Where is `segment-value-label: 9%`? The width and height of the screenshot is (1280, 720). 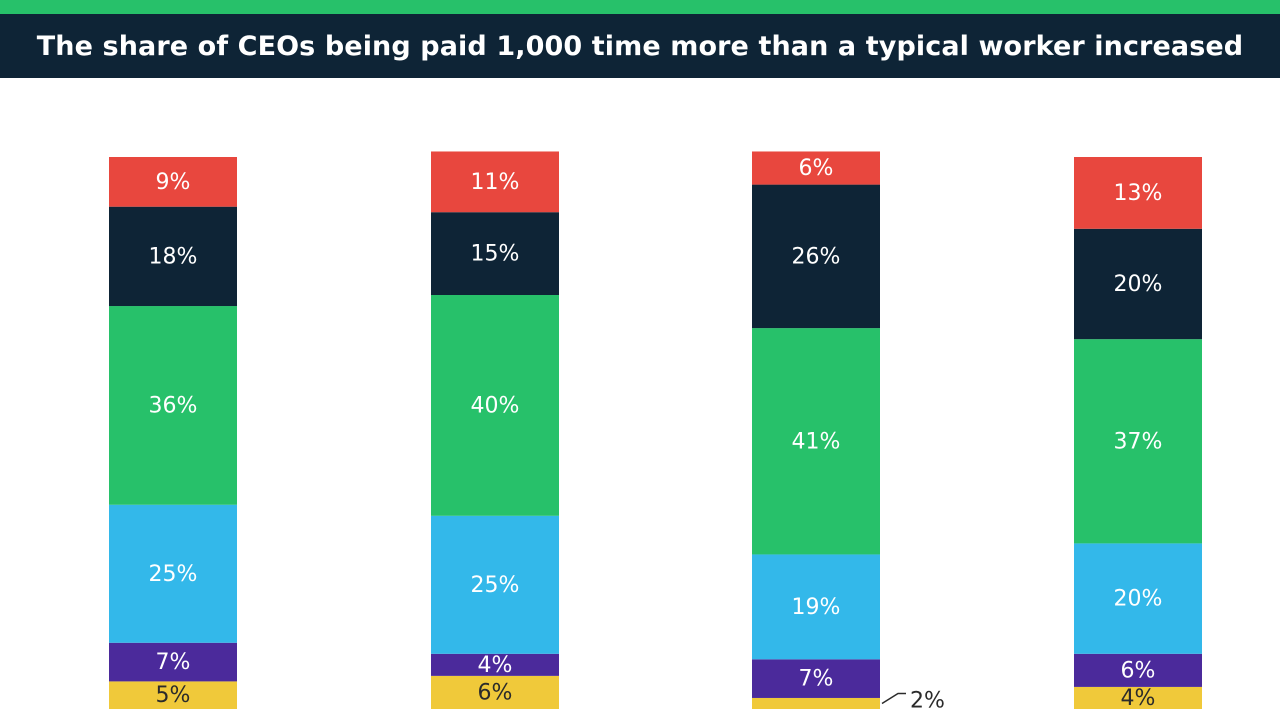
segment-value-label: 9% is located at coordinates (173, 182).